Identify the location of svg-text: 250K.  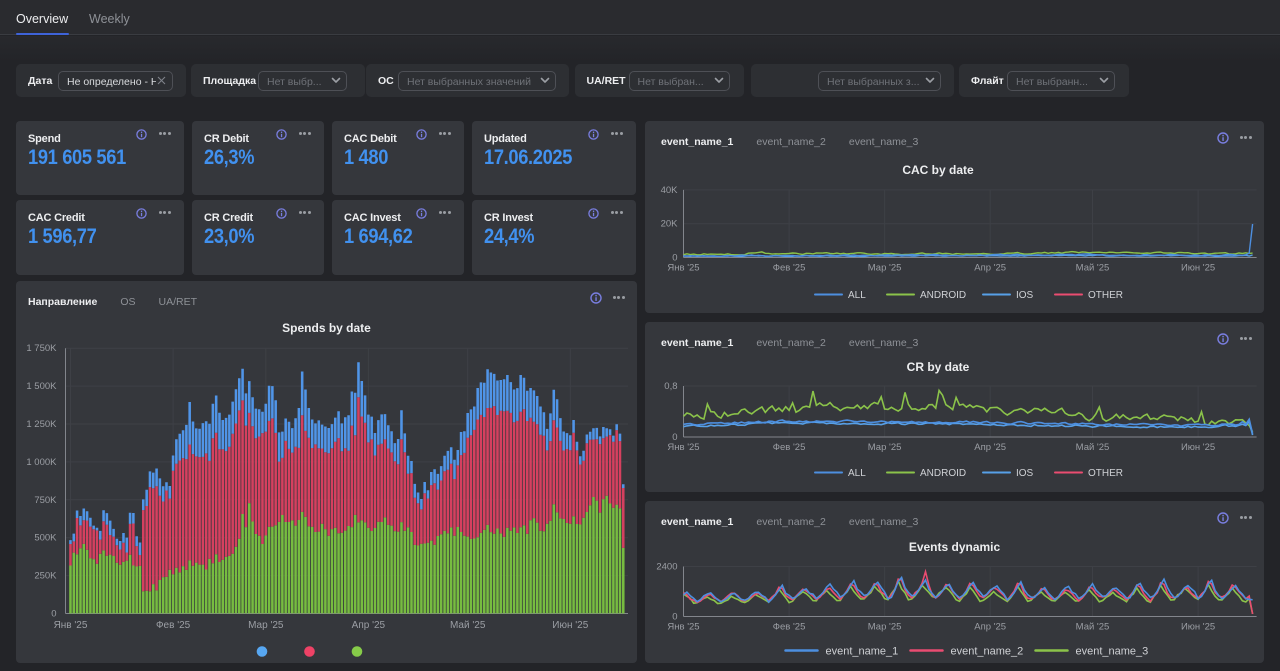
(45, 576).